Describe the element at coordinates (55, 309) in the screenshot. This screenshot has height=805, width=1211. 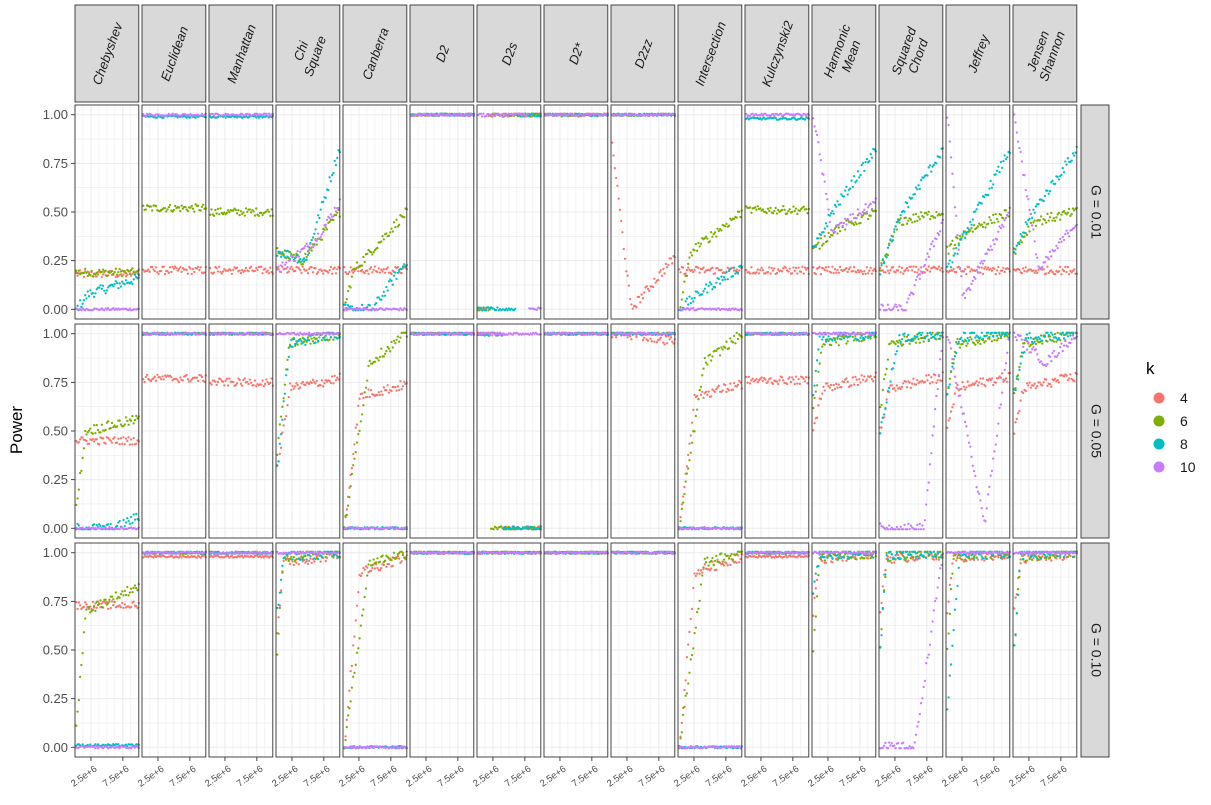
I see `y-tick-label: 0.00` at that location.